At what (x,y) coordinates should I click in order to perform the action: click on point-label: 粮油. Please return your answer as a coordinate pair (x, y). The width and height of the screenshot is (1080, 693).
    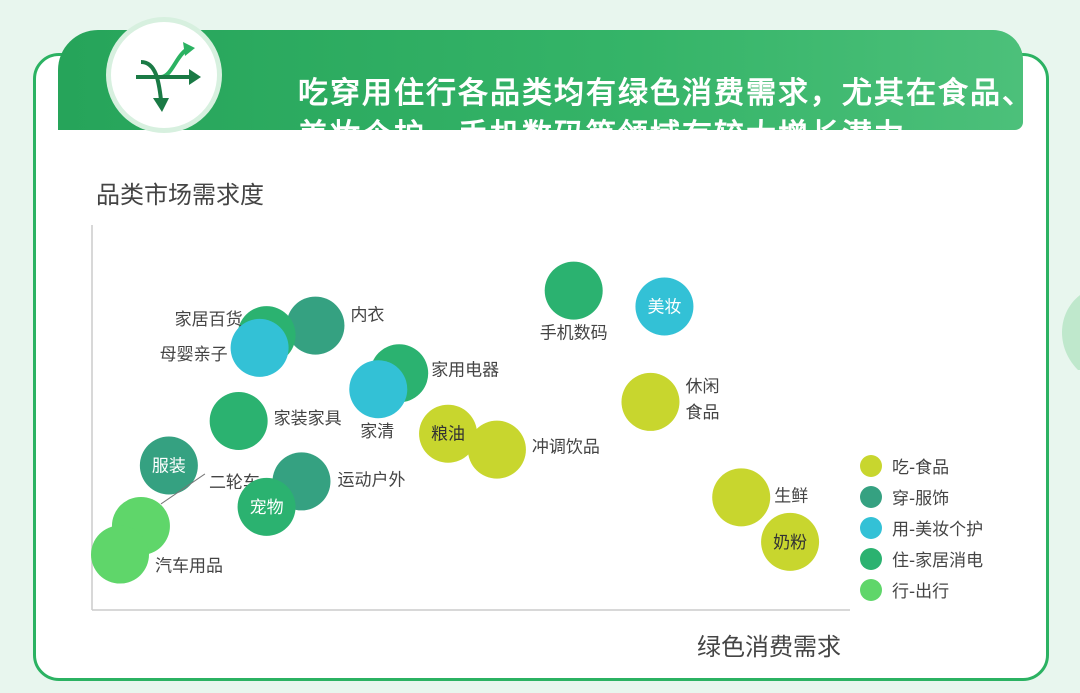
    Looking at the image, I should click on (448, 435).